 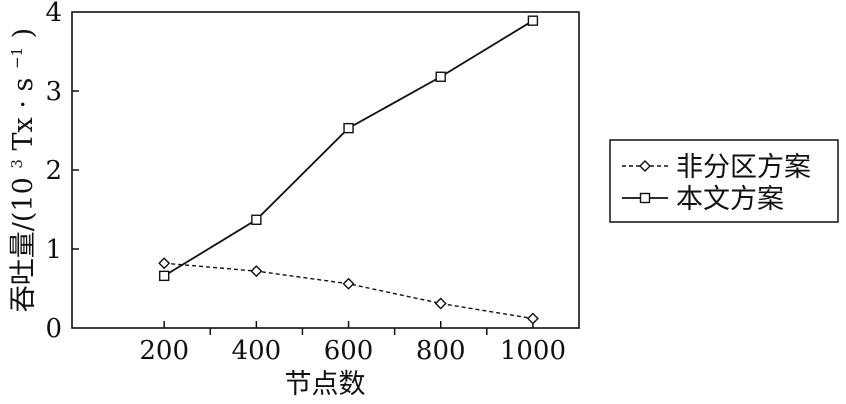 What do you see at coordinates (164, 351) in the screenshot?
I see `x-tick-label: 200` at bounding box center [164, 351].